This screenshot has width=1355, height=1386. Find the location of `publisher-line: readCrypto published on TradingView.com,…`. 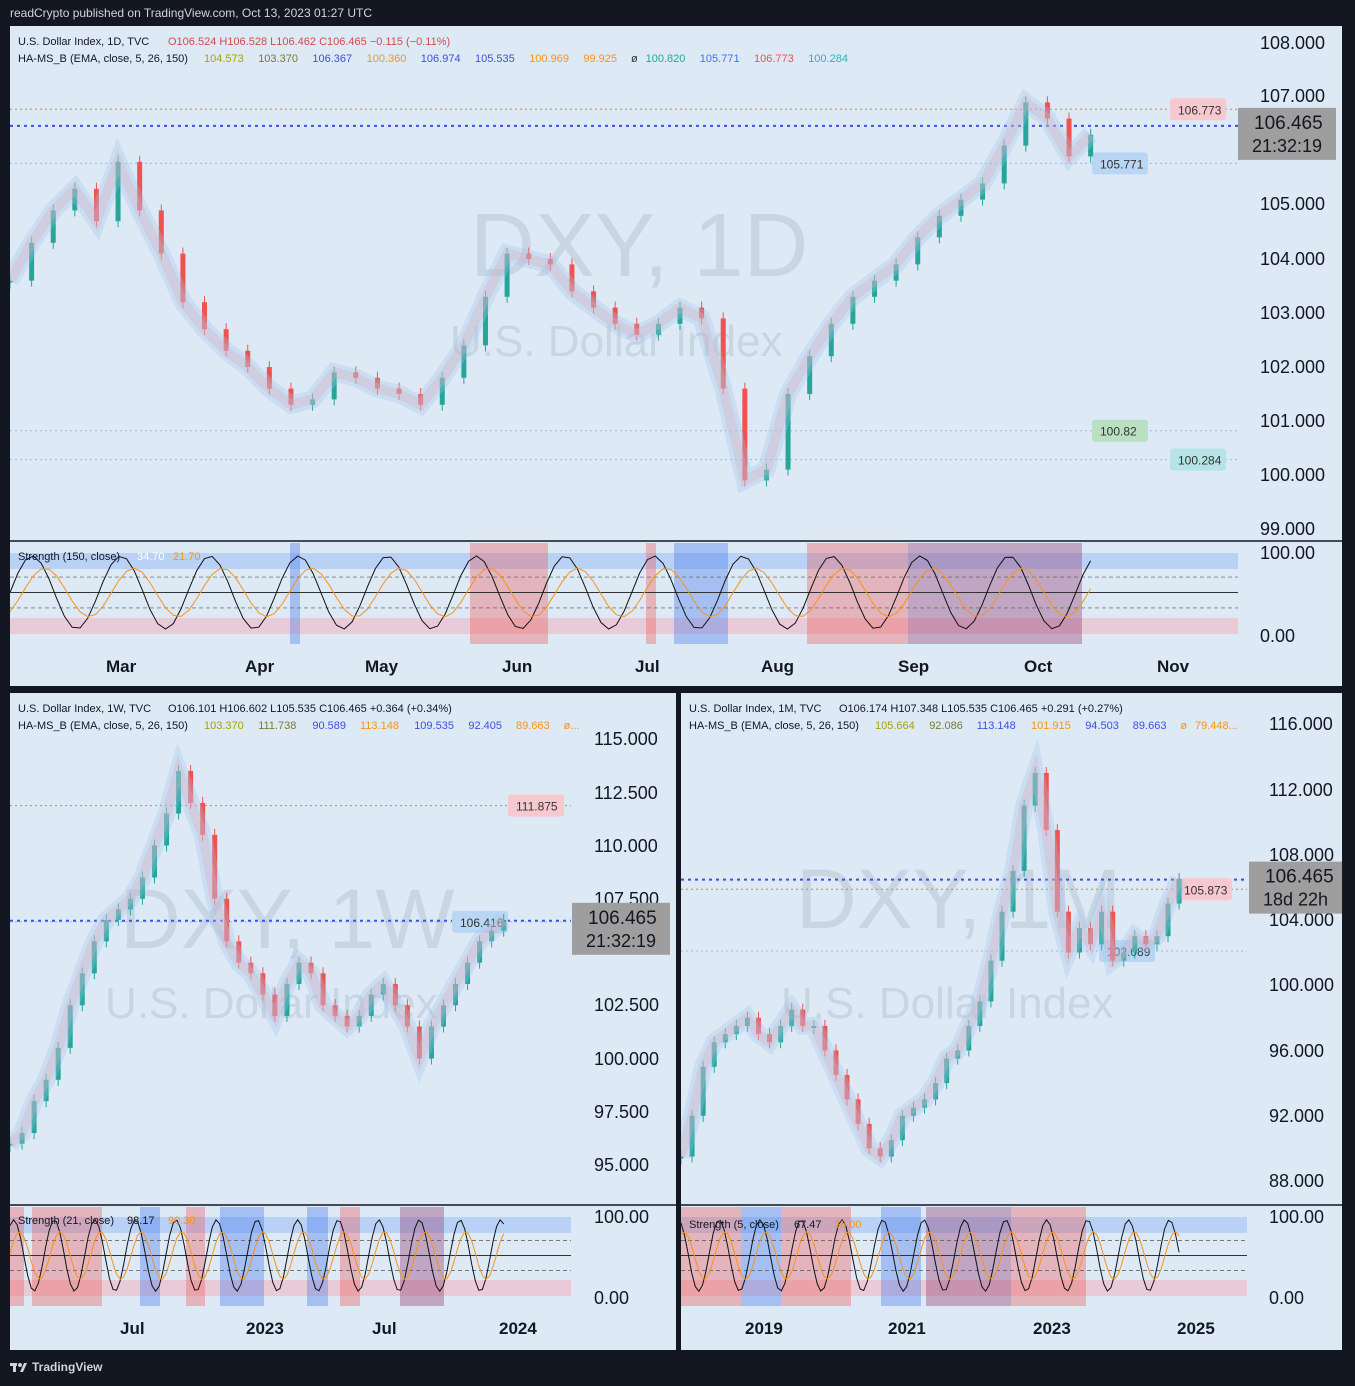

publisher-line: readCrypto published on TradingView.com,… is located at coordinates (191, 13).